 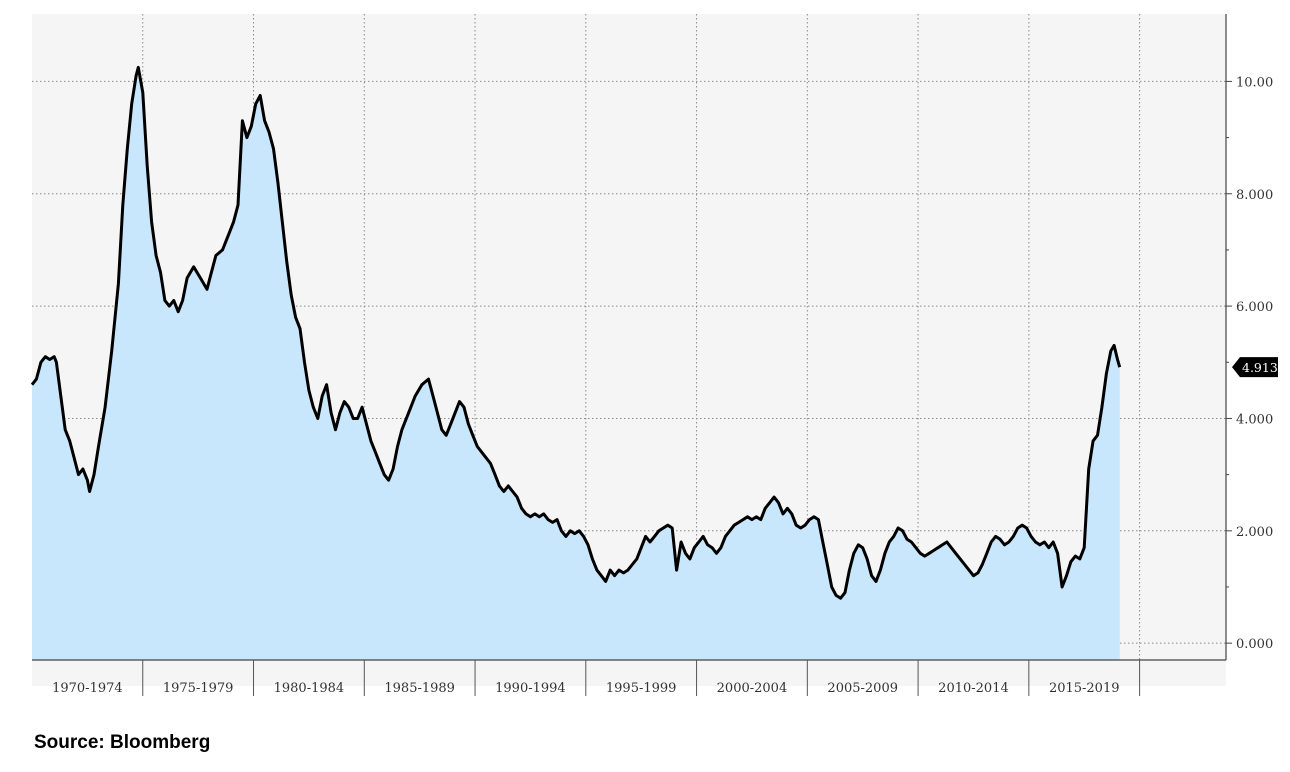 I want to click on y-axis-ticks: 0.000 2.000 4.000 6.000 8.000 10.00, so click(x=1249, y=363).